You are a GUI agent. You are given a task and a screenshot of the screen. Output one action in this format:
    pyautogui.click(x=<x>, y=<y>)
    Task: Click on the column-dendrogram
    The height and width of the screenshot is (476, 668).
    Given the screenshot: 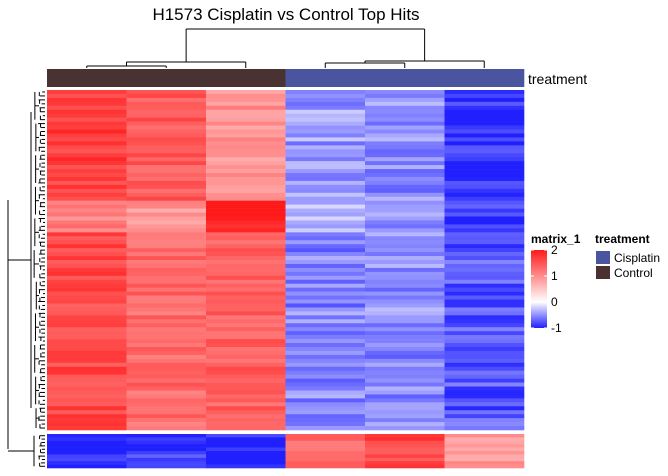 What is the action you would take?
    pyautogui.click(x=285, y=48)
    